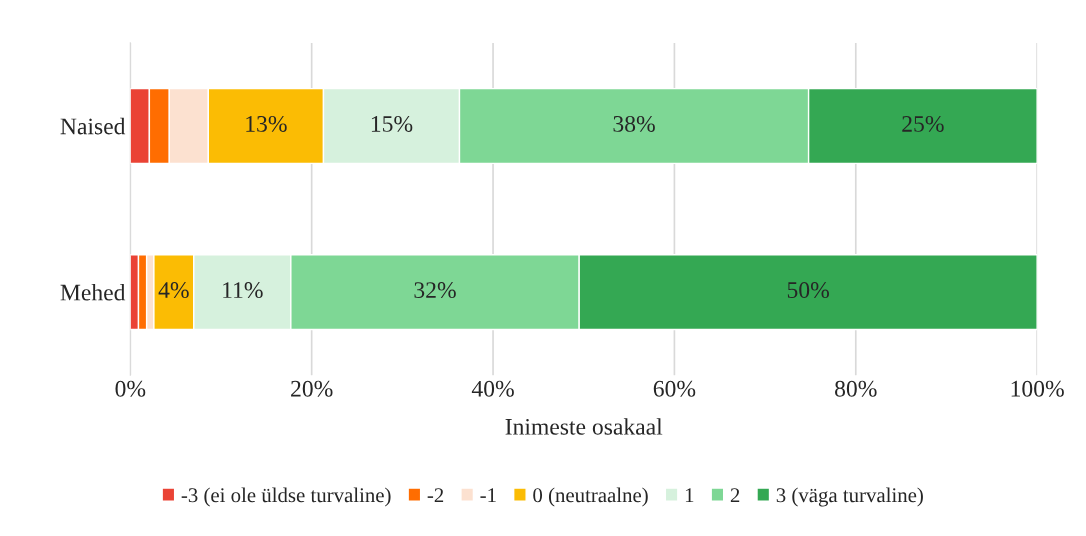 Image resolution: width=1086 pixels, height=536 pixels. Describe the element at coordinates (808, 290) in the screenshot. I see `data-label: 50%` at that location.